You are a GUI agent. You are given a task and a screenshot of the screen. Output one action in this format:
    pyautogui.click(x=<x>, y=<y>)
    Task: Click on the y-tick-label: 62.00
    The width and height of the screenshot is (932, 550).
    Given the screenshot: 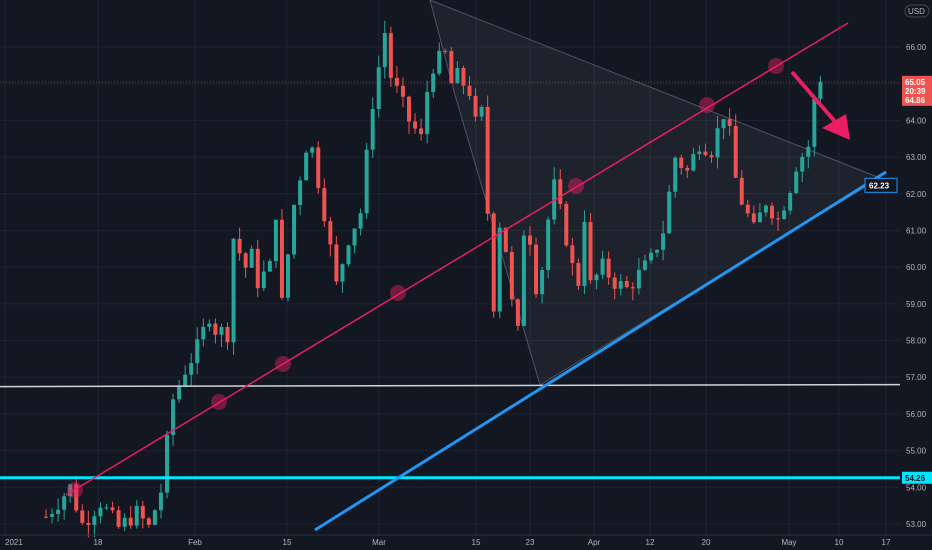 What is the action you would take?
    pyautogui.click(x=916, y=194)
    